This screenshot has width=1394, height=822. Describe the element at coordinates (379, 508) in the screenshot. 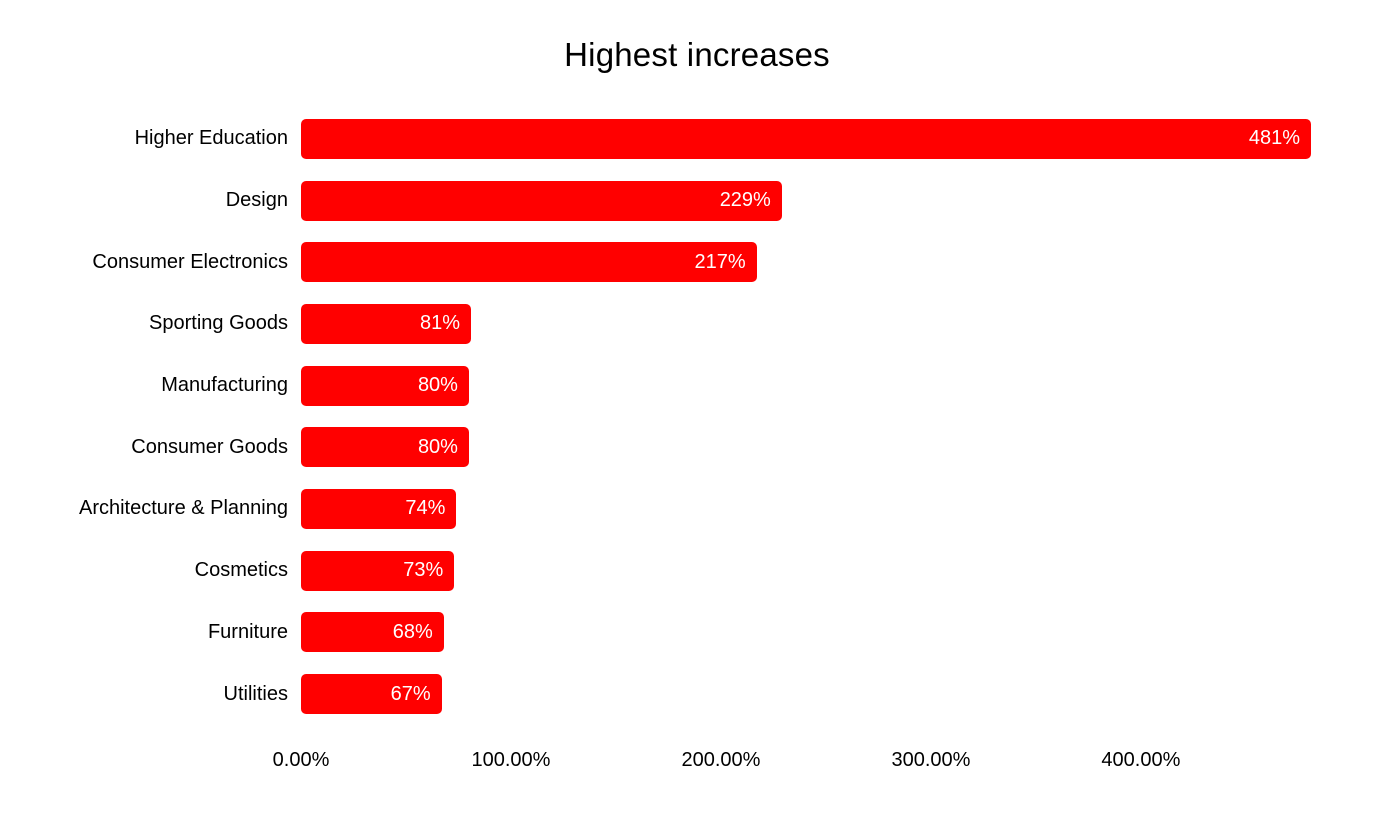

I see `bar: 74%` at that location.